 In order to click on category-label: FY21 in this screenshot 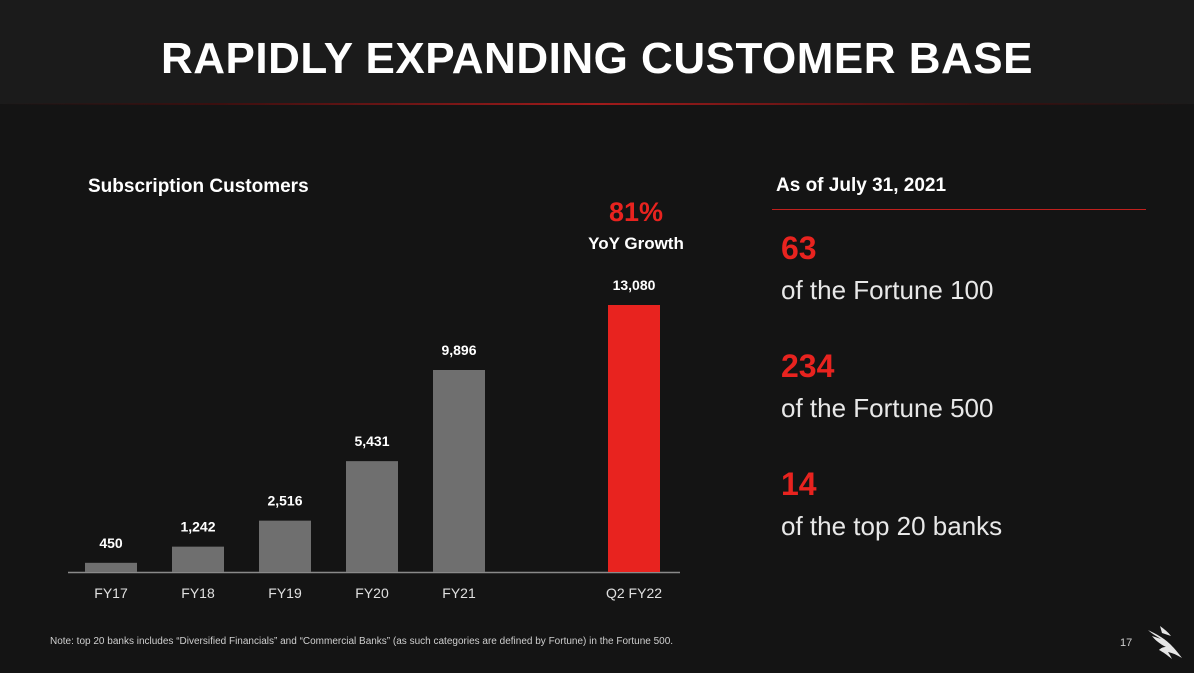, I will do `click(459, 593)`.